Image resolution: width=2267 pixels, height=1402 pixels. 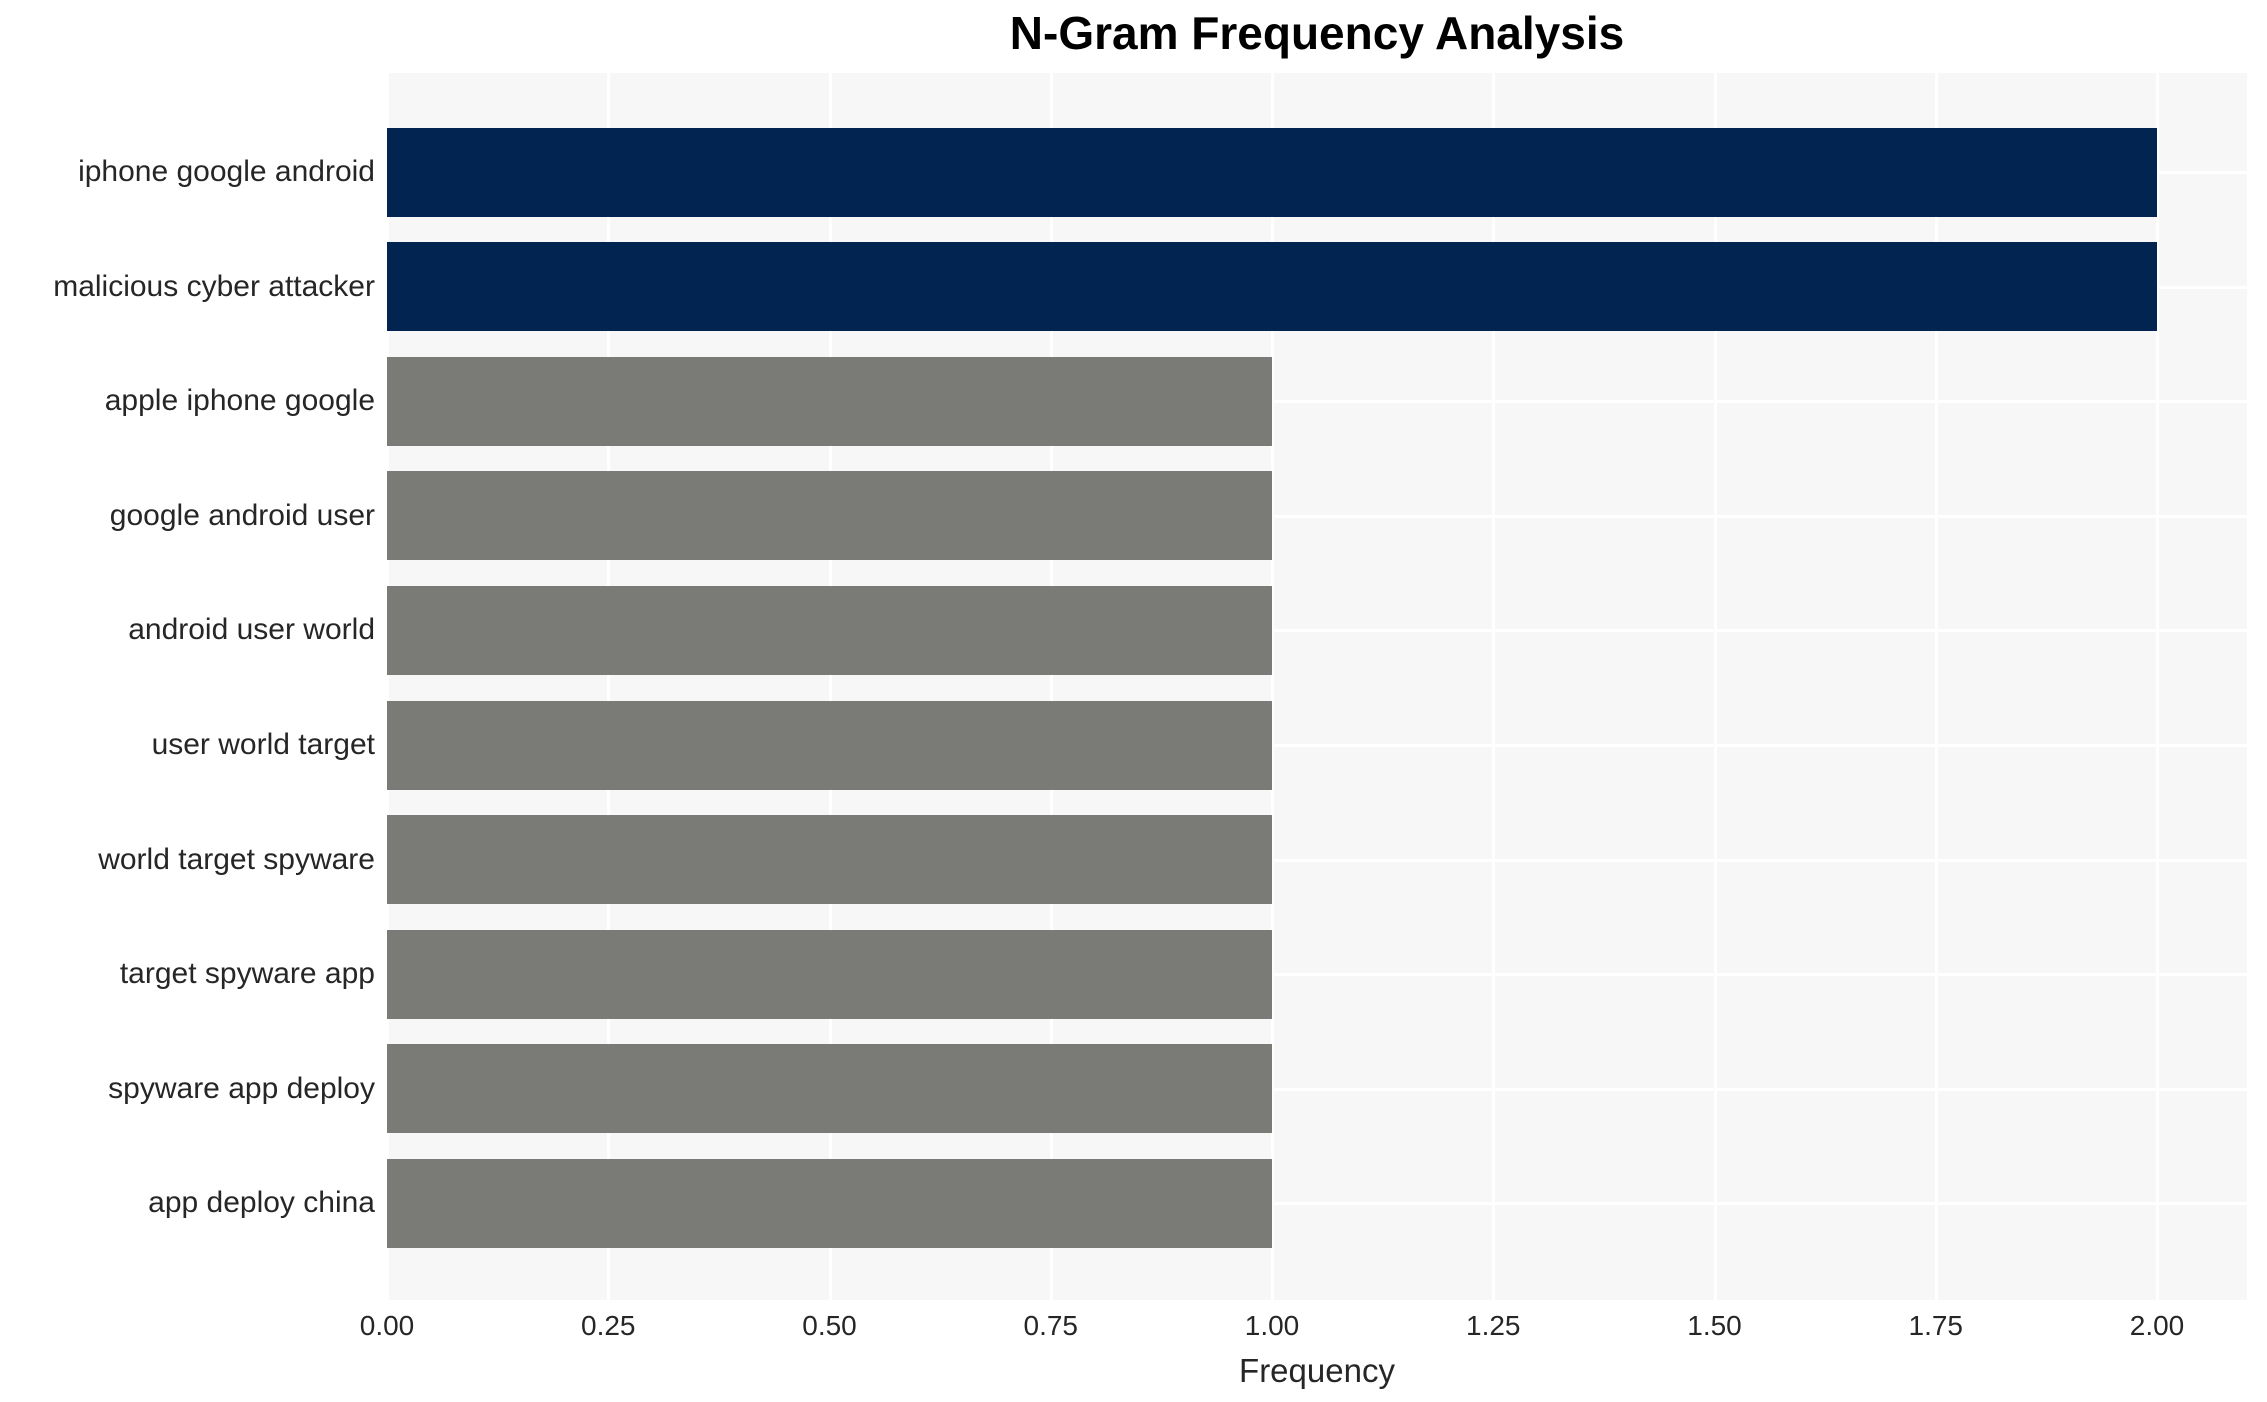 What do you see at coordinates (247, 974) in the screenshot?
I see `y-axis-label: target spyware app` at bounding box center [247, 974].